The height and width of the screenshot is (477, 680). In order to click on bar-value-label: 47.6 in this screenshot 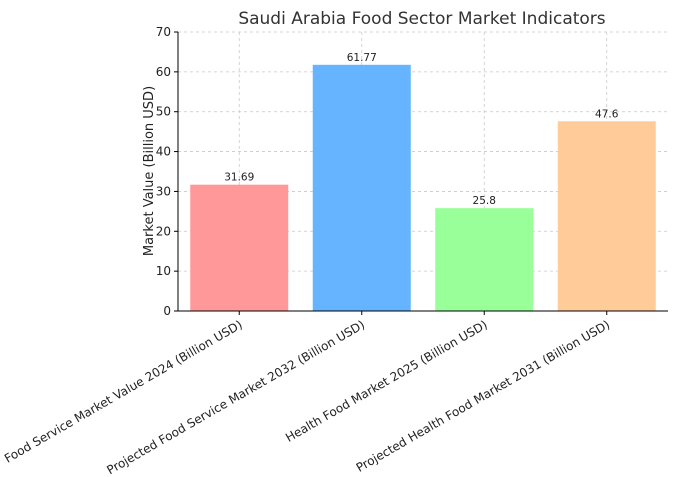, I will do `click(607, 114)`.